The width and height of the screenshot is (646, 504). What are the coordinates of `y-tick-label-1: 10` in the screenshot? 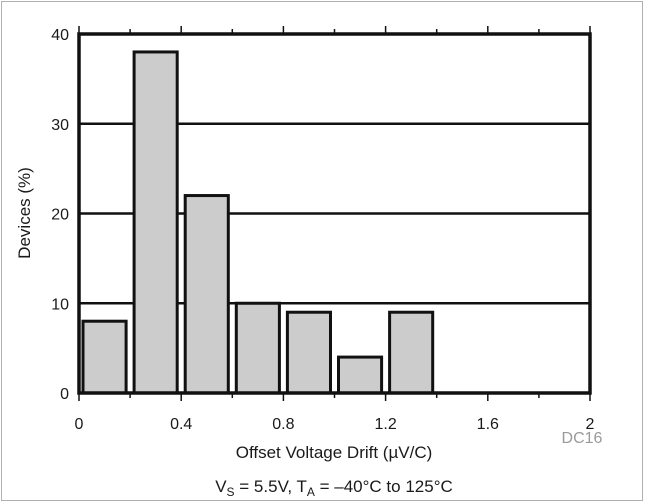 It's located at (60, 304).